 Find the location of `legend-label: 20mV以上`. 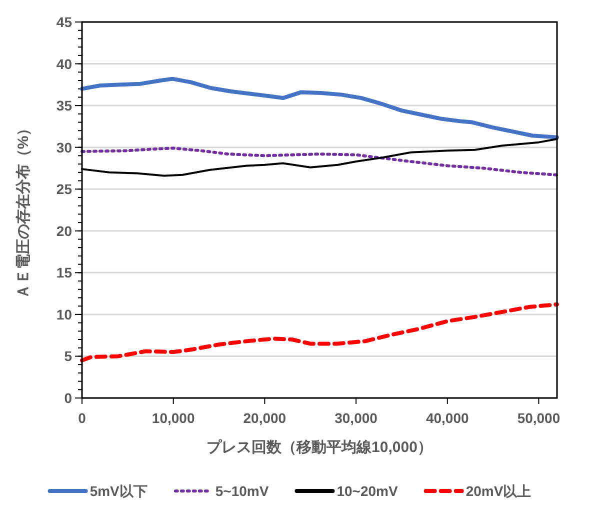

legend-label: 20mV以上 is located at coordinates (499, 491).